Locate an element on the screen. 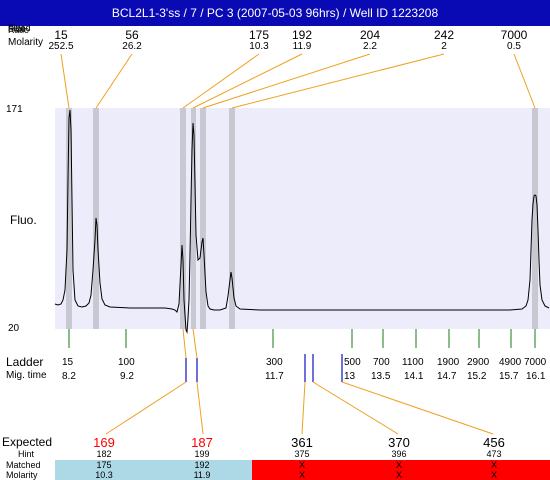 The image size is (550, 480). peak-molarity: 252.5 is located at coordinates (61, 46).